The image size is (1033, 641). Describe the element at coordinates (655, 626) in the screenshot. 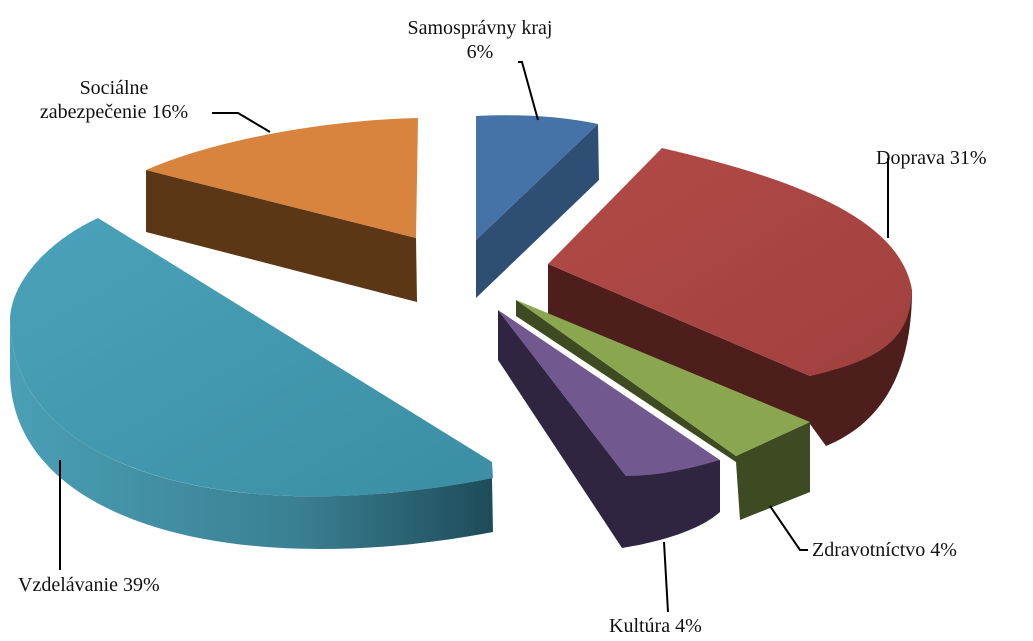

I see `label-kultura: Kultúra 4%` at that location.